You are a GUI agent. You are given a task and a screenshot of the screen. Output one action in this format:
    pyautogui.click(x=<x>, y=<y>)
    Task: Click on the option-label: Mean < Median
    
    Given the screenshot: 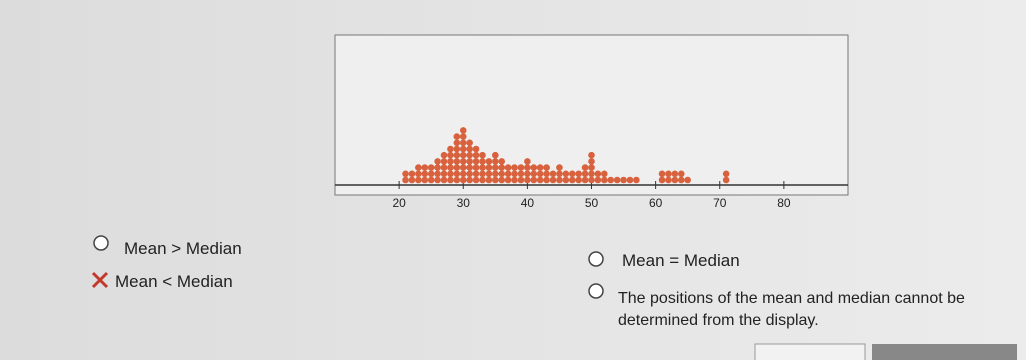 What is the action you would take?
    pyautogui.click(x=174, y=281)
    